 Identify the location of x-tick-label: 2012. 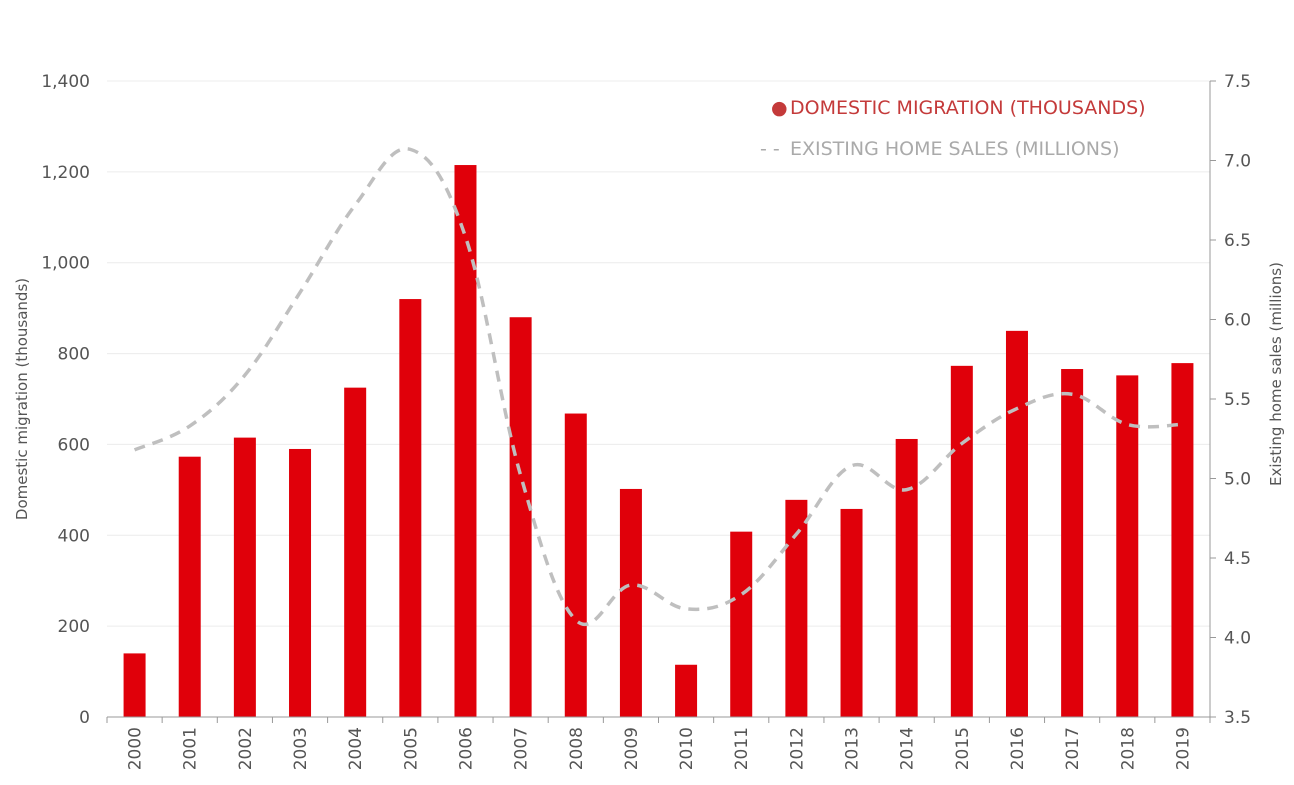
(797, 748).